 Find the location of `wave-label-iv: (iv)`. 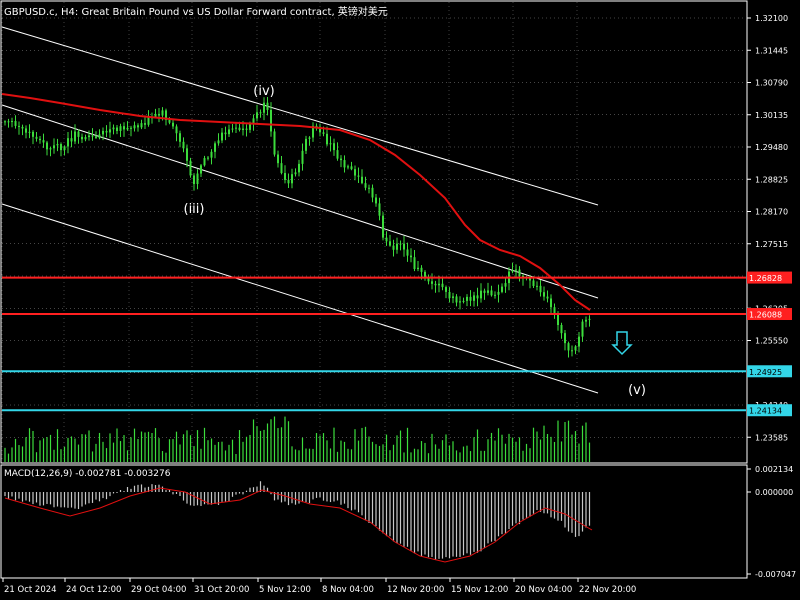

wave-label-iv: (iv) is located at coordinates (263, 91).